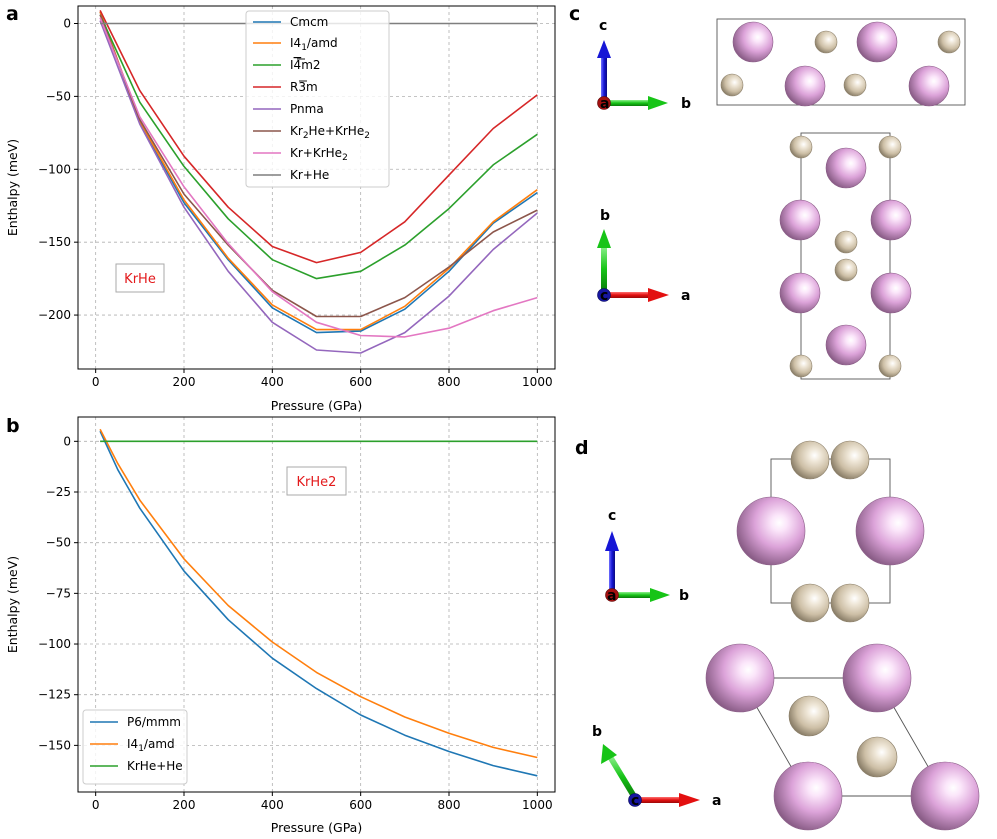 This screenshot has height=839, width=997. I want to click on axis-triad-d-top: c b a, so click(647, 556).